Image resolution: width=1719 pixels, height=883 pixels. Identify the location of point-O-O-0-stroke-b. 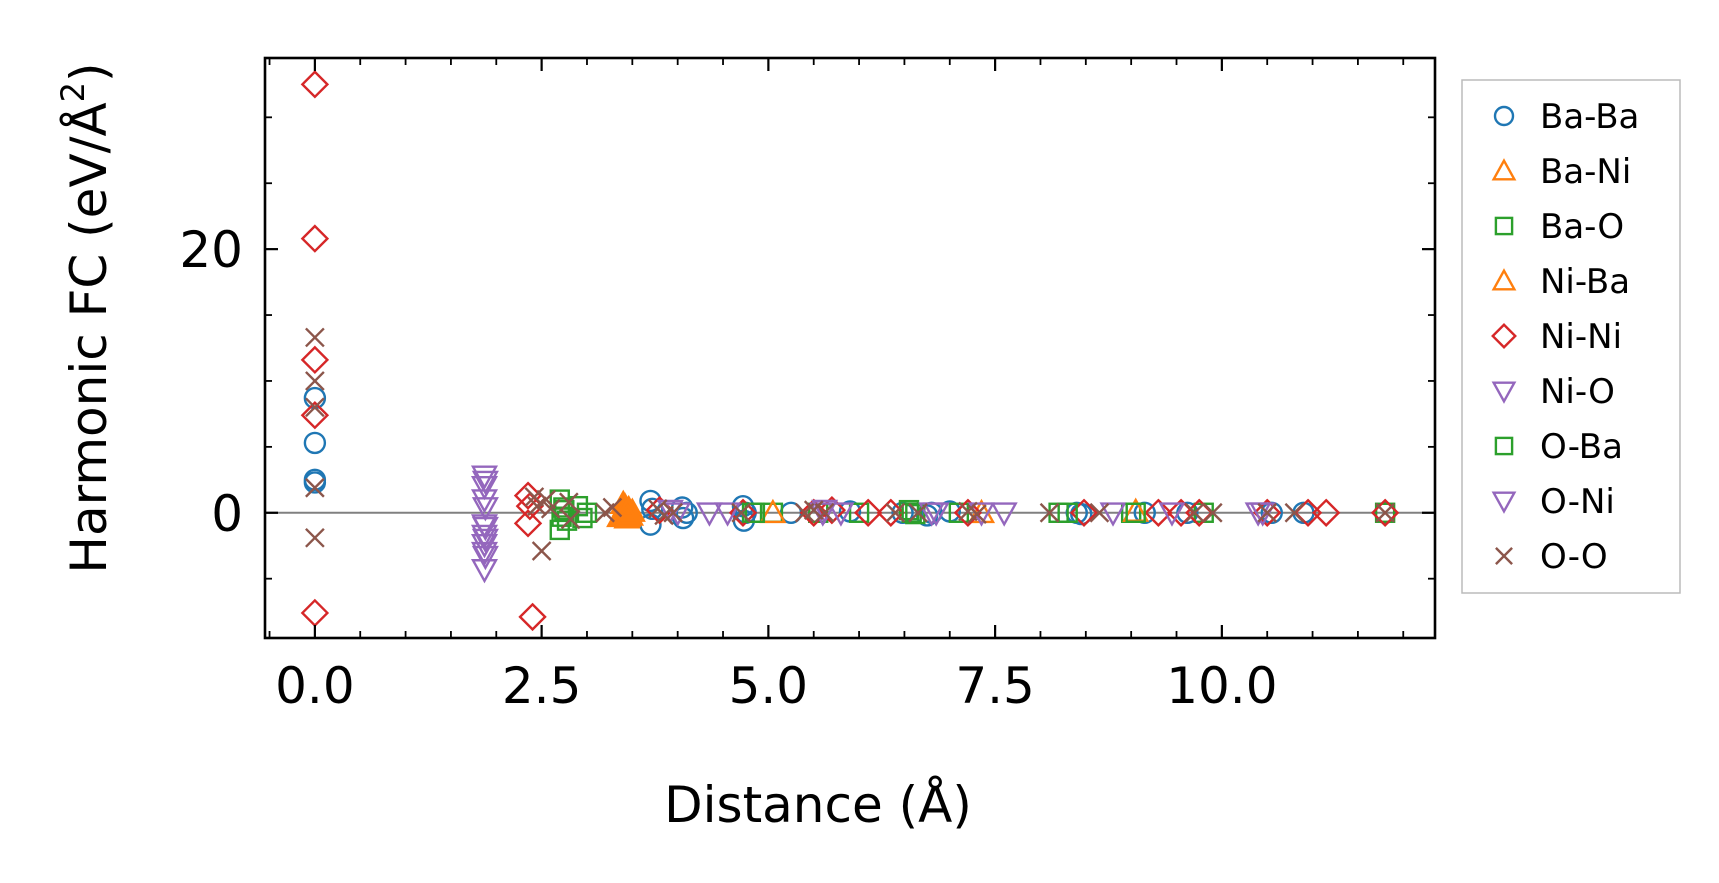
(315, 337).